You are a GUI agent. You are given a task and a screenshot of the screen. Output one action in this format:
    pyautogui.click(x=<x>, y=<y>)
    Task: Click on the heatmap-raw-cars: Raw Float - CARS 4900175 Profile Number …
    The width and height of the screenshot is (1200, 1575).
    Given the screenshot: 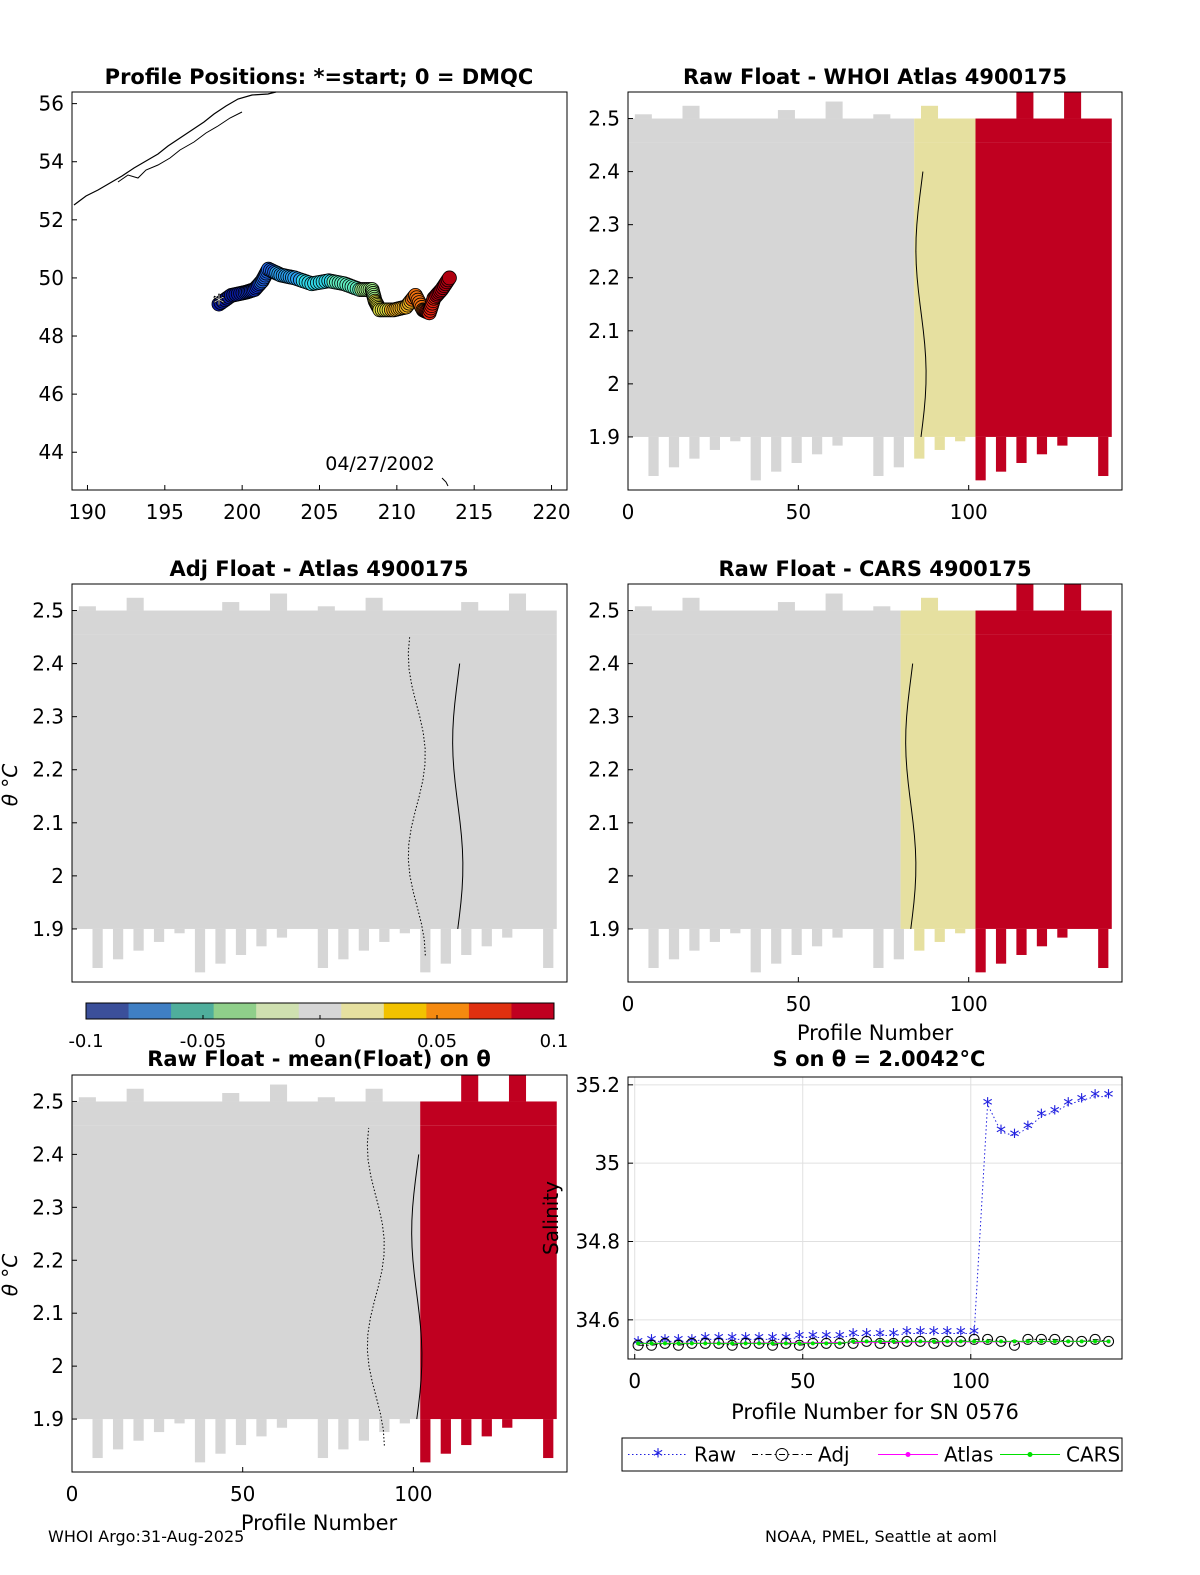 What is the action you would take?
    pyautogui.click(x=855, y=801)
    